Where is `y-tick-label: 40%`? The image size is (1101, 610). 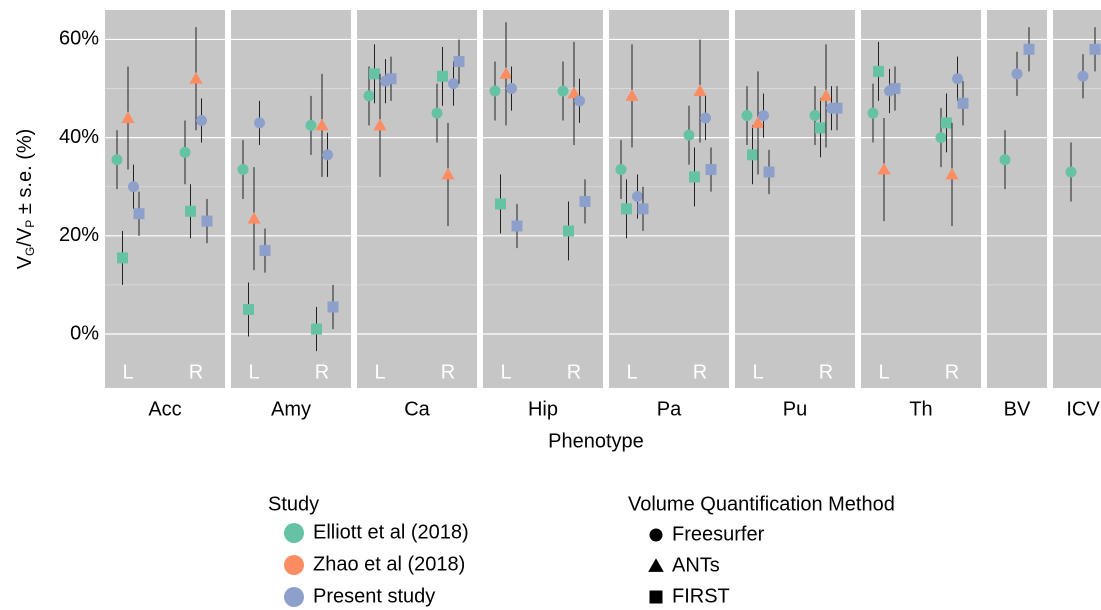 y-tick-label: 40% is located at coordinates (79, 137).